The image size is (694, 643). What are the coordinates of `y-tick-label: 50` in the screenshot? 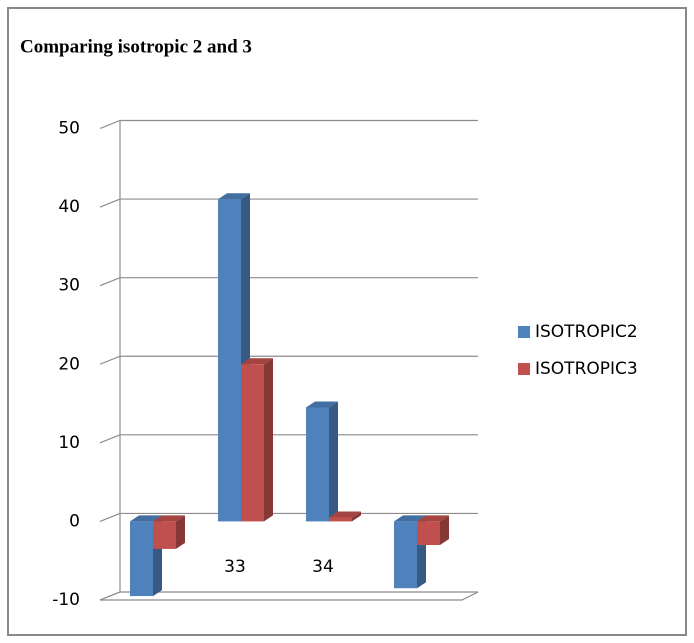 It's located at (69, 129).